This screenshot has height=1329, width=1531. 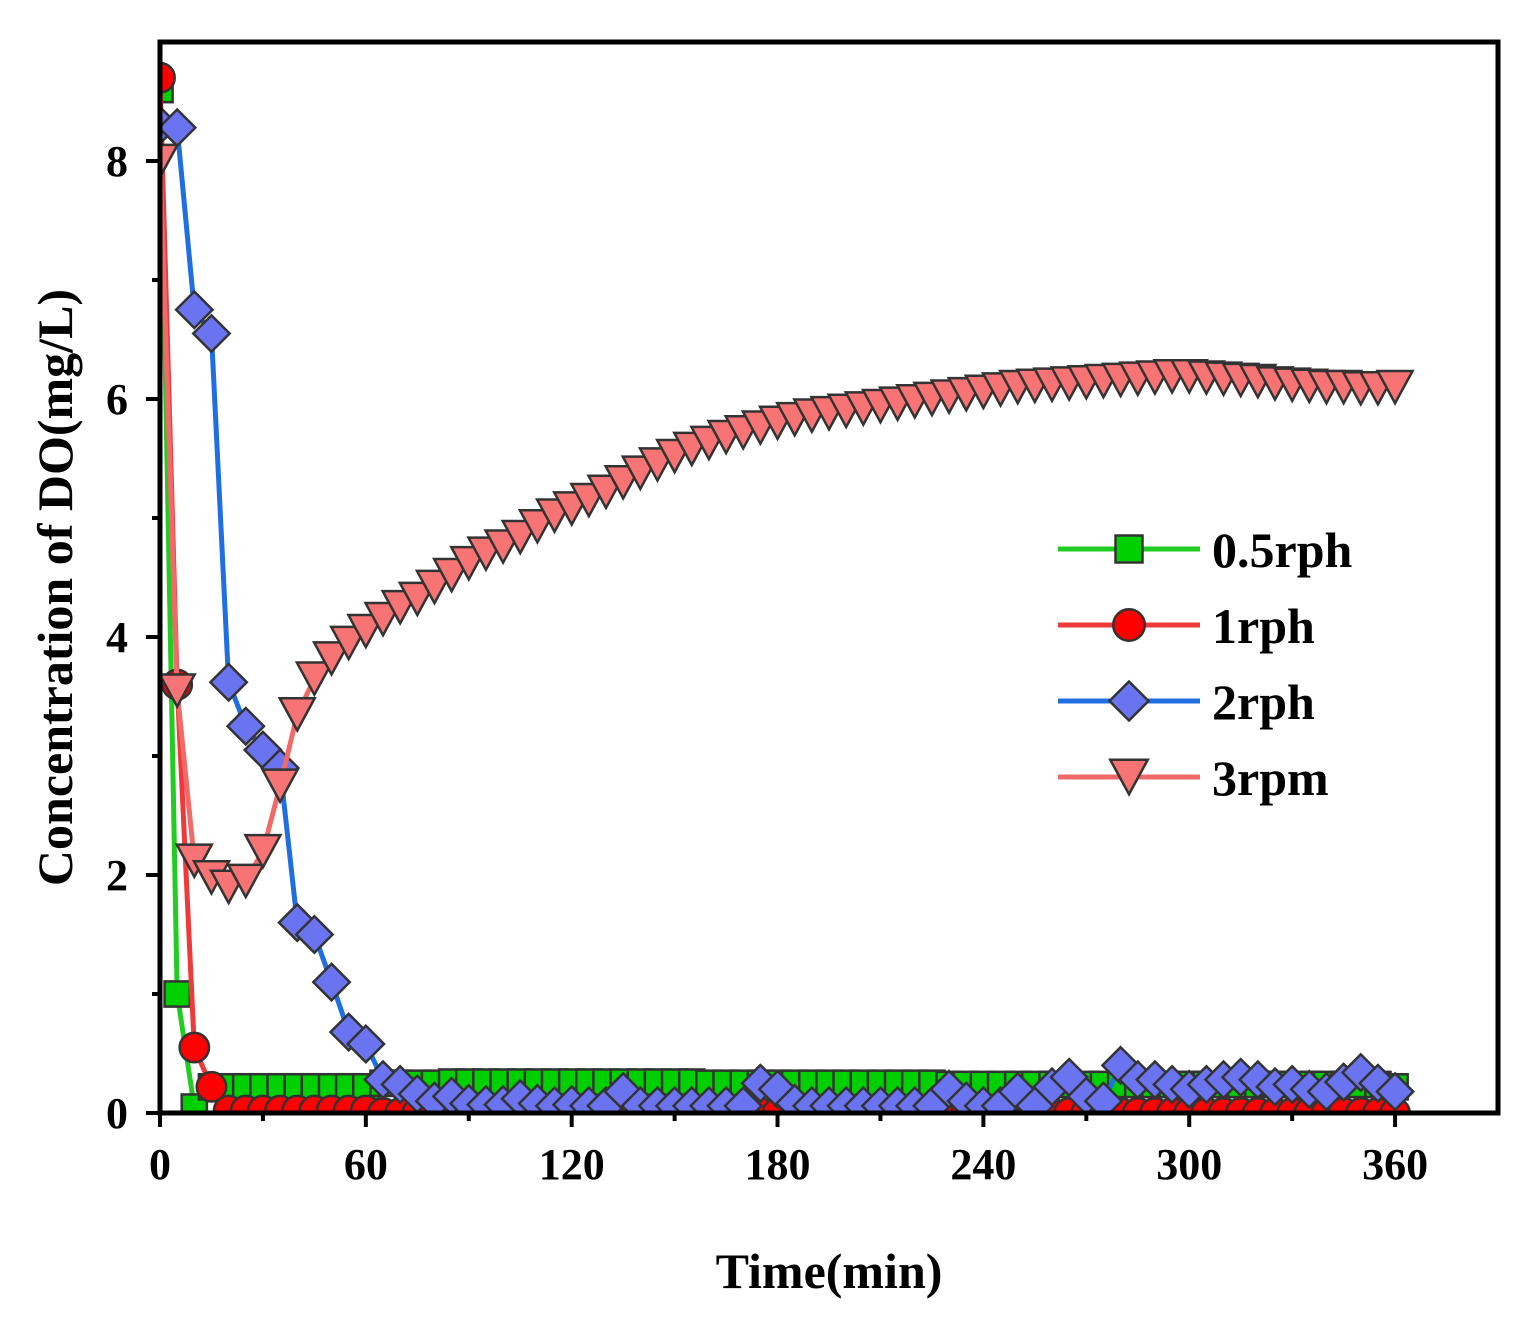 I want to click on legend: 0.5rph 1rph 2rph 3rpm, so click(x=1205, y=664).